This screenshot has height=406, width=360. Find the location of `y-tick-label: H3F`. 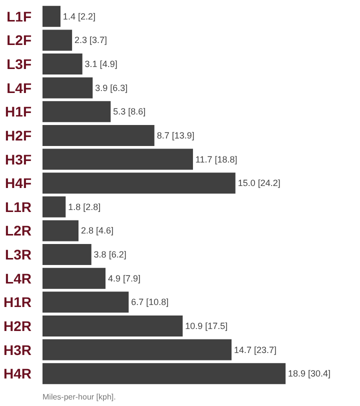

y-tick-label: H3F is located at coordinates (18, 159).